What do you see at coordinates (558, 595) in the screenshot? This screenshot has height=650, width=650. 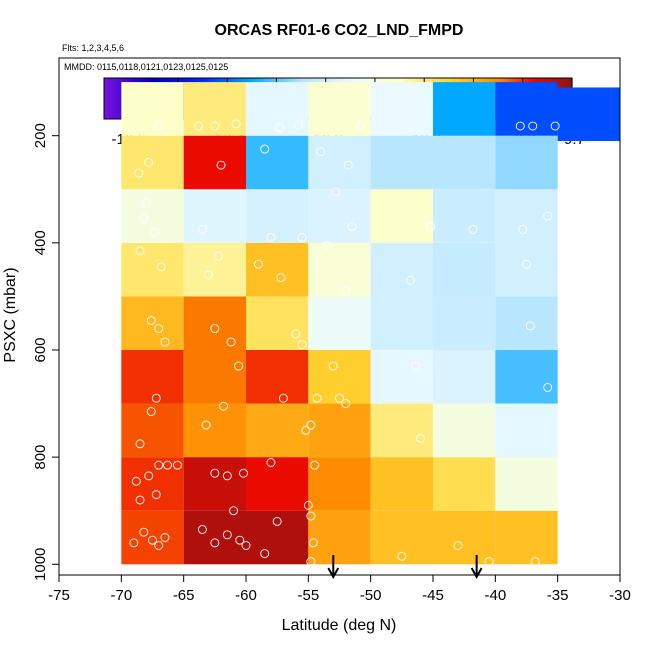 I see `x-tick-label: -35` at bounding box center [558, 595].